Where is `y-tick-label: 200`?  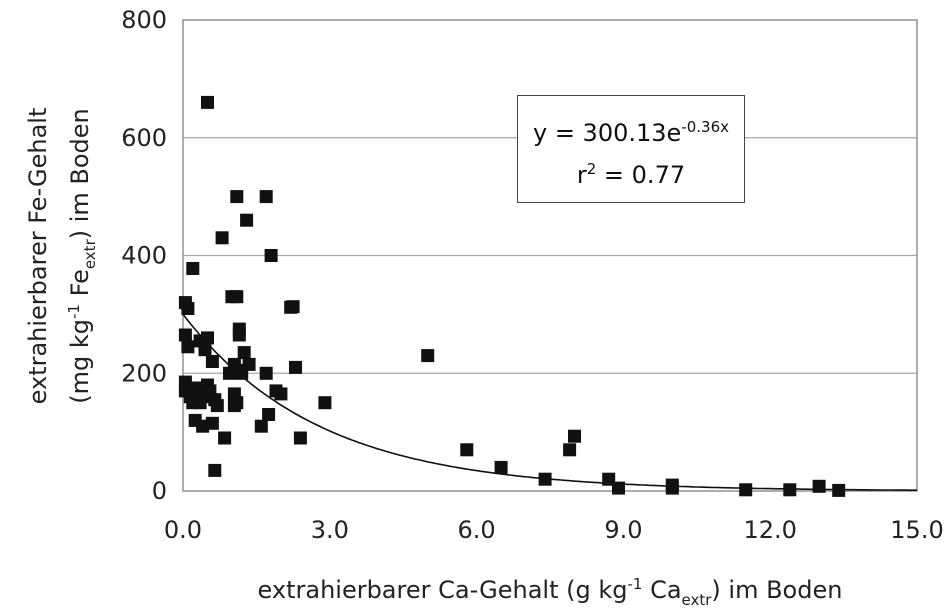 y-tick-label: 200 is located at coordinates (144, 373).